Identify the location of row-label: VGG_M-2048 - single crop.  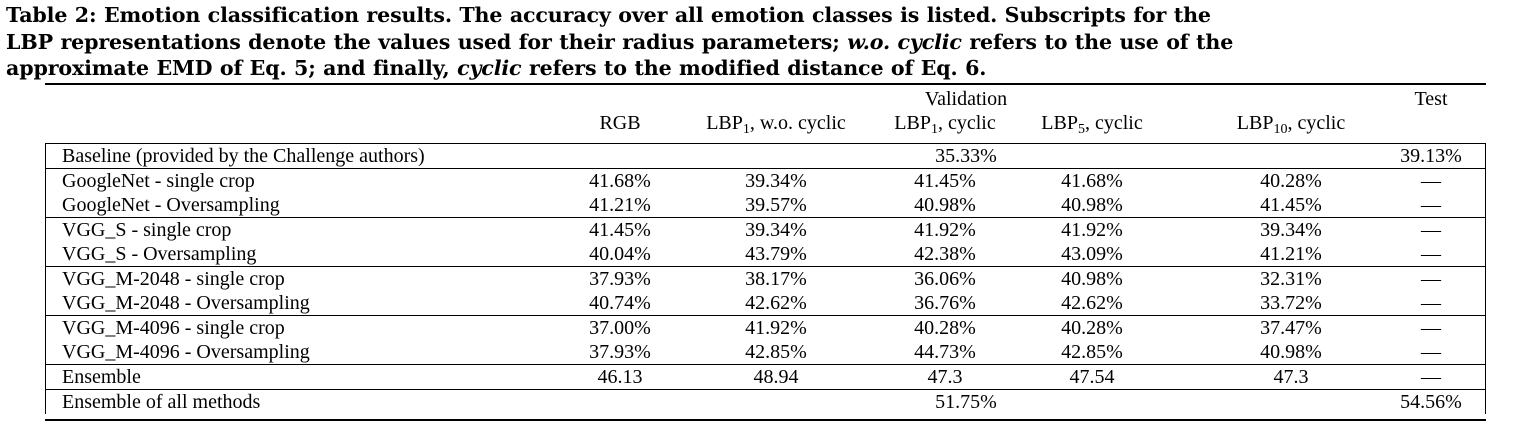
(173, 279).